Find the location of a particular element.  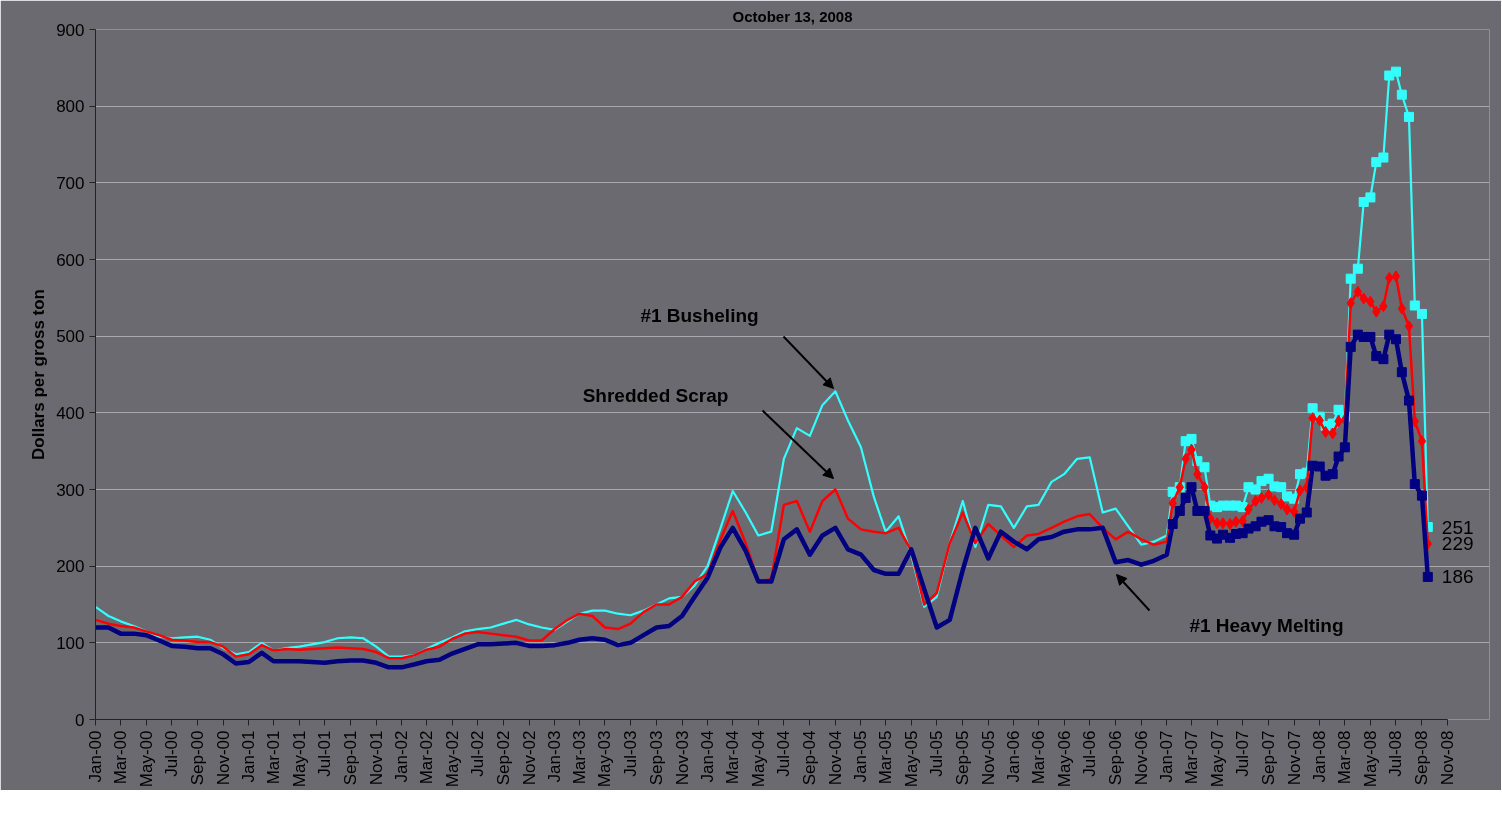

y-tick-label: 600 is located at coordinates (70, 260).